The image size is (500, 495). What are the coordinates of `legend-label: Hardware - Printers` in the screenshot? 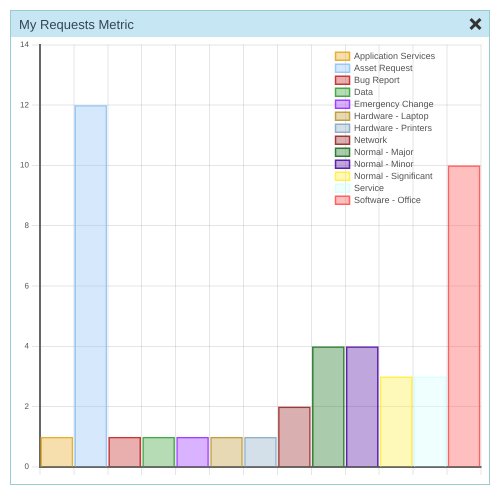 It's located at (393, 127).